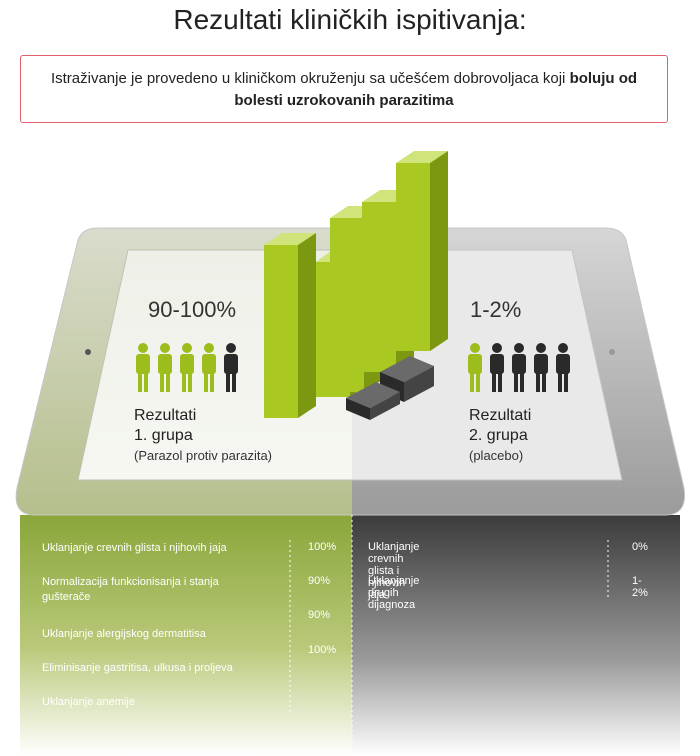 The height and width of the screenshot is (756, 700). I want to click on group2-label-line2: 2. grupa, so click(498, 435).